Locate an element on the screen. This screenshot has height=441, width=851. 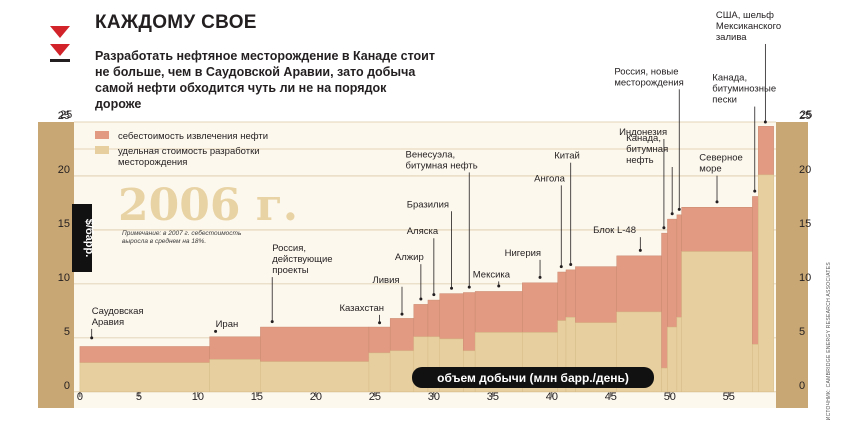
callout-label: Мексиканского is located at coordinates (748, 26).